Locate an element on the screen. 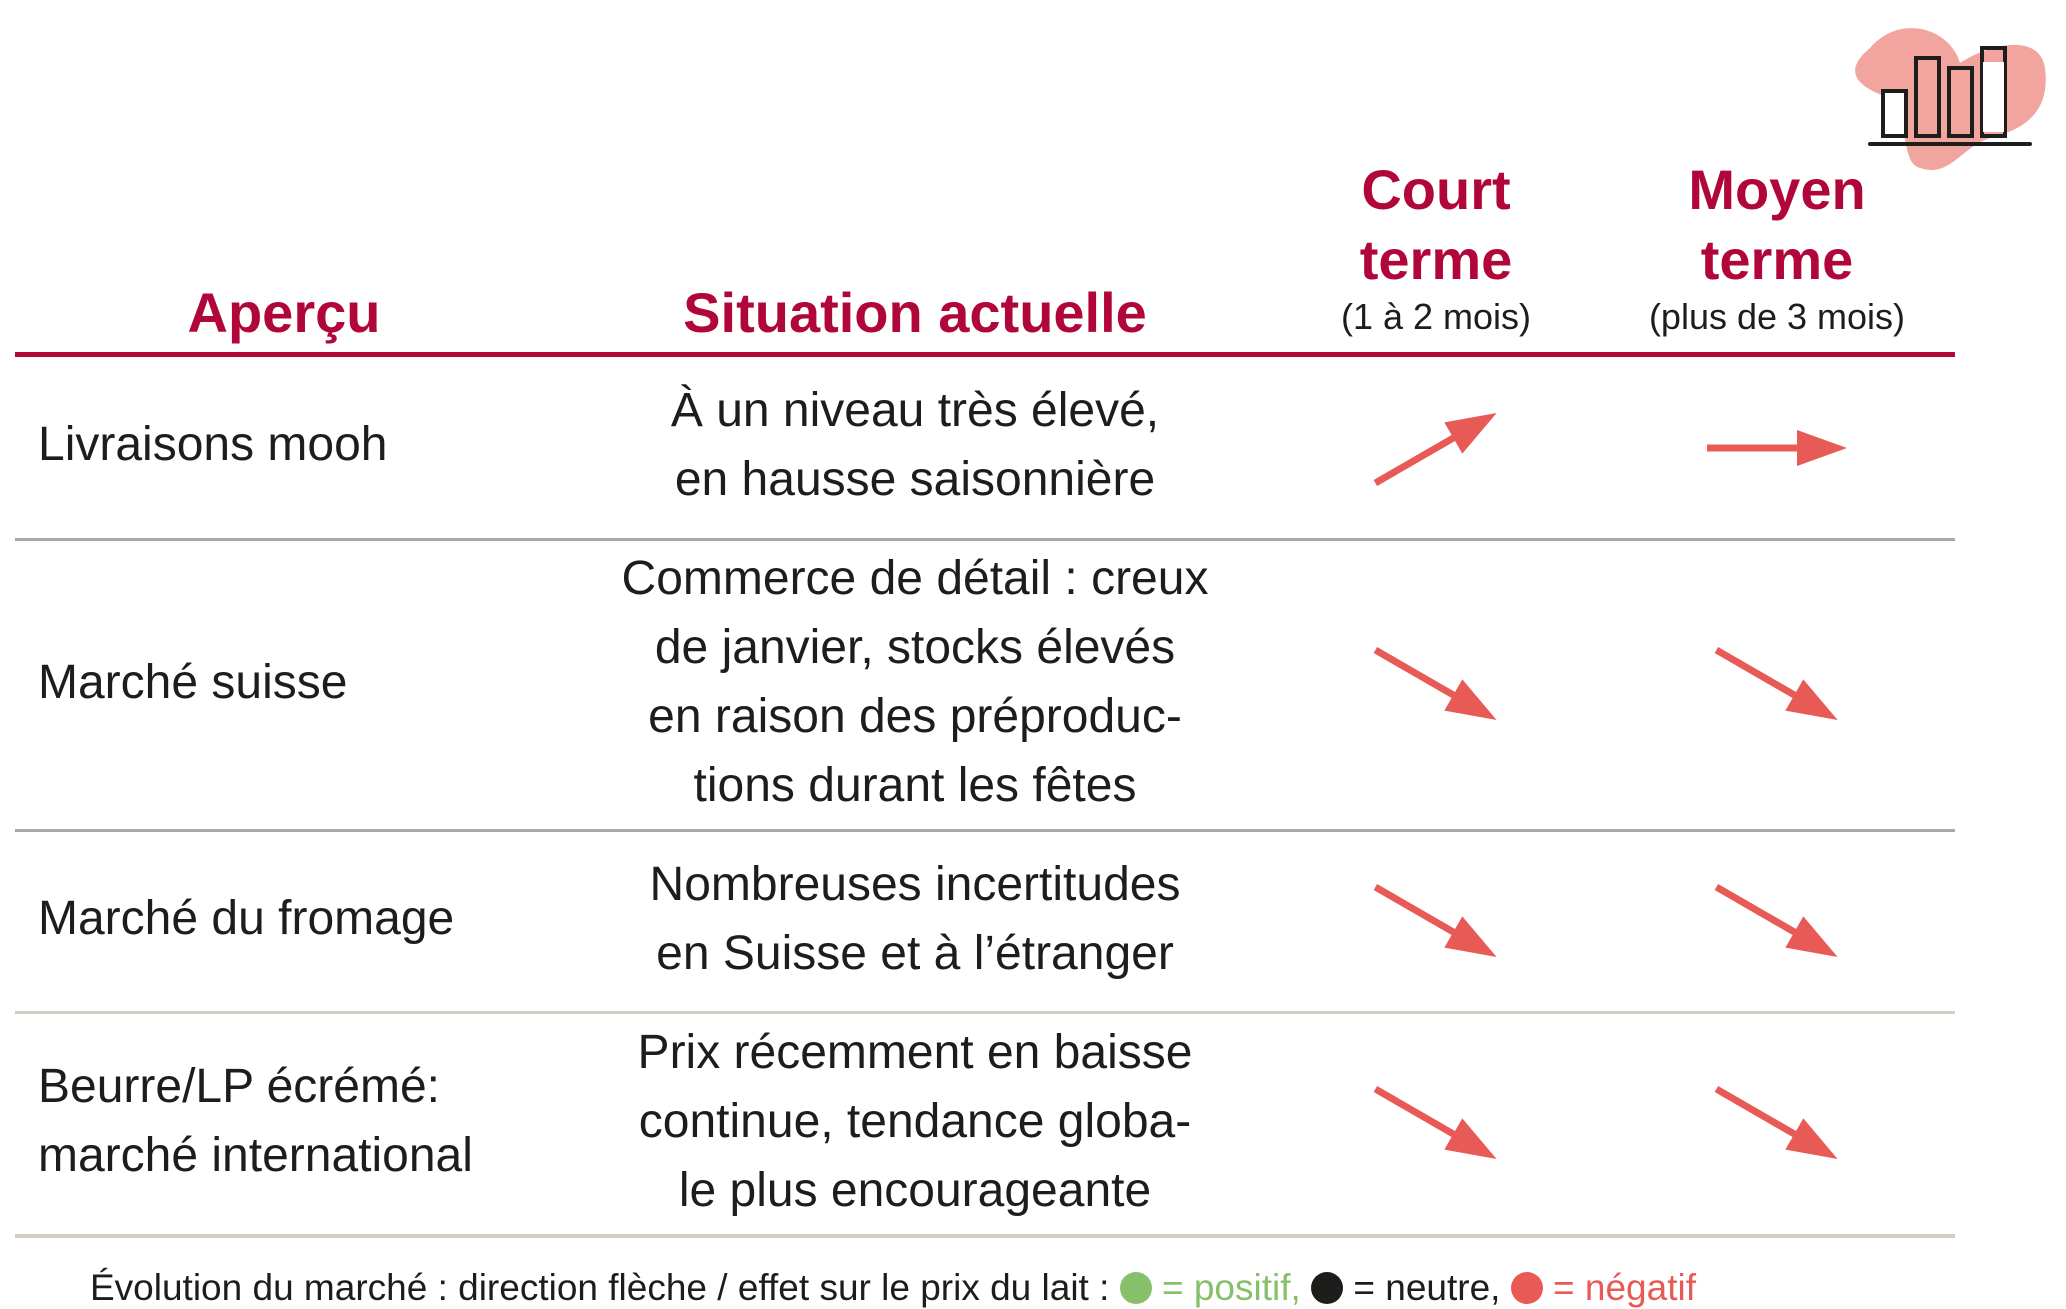  row-label: Livraisons mooh is located at coordinates (213, 444).